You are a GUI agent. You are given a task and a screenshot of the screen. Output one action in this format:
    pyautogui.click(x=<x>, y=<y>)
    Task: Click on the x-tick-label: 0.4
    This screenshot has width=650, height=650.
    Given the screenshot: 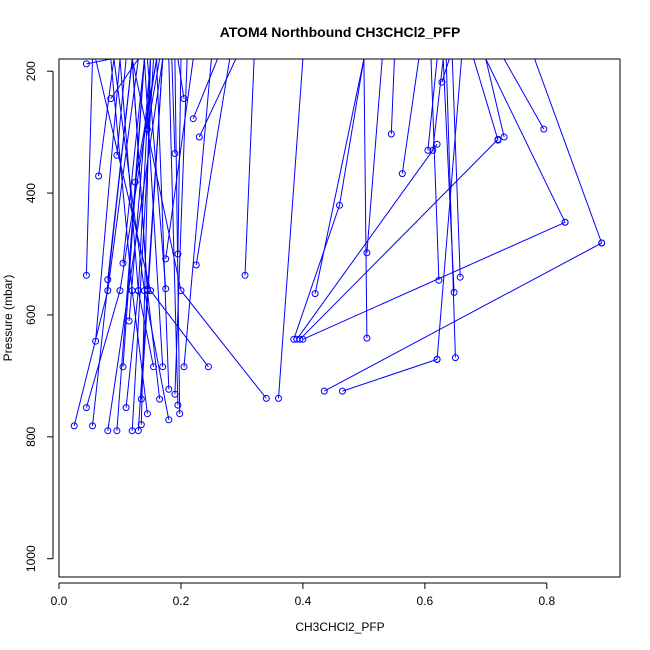 What is the action you would take?
    pyautogui.click(x=303, y=601)
    